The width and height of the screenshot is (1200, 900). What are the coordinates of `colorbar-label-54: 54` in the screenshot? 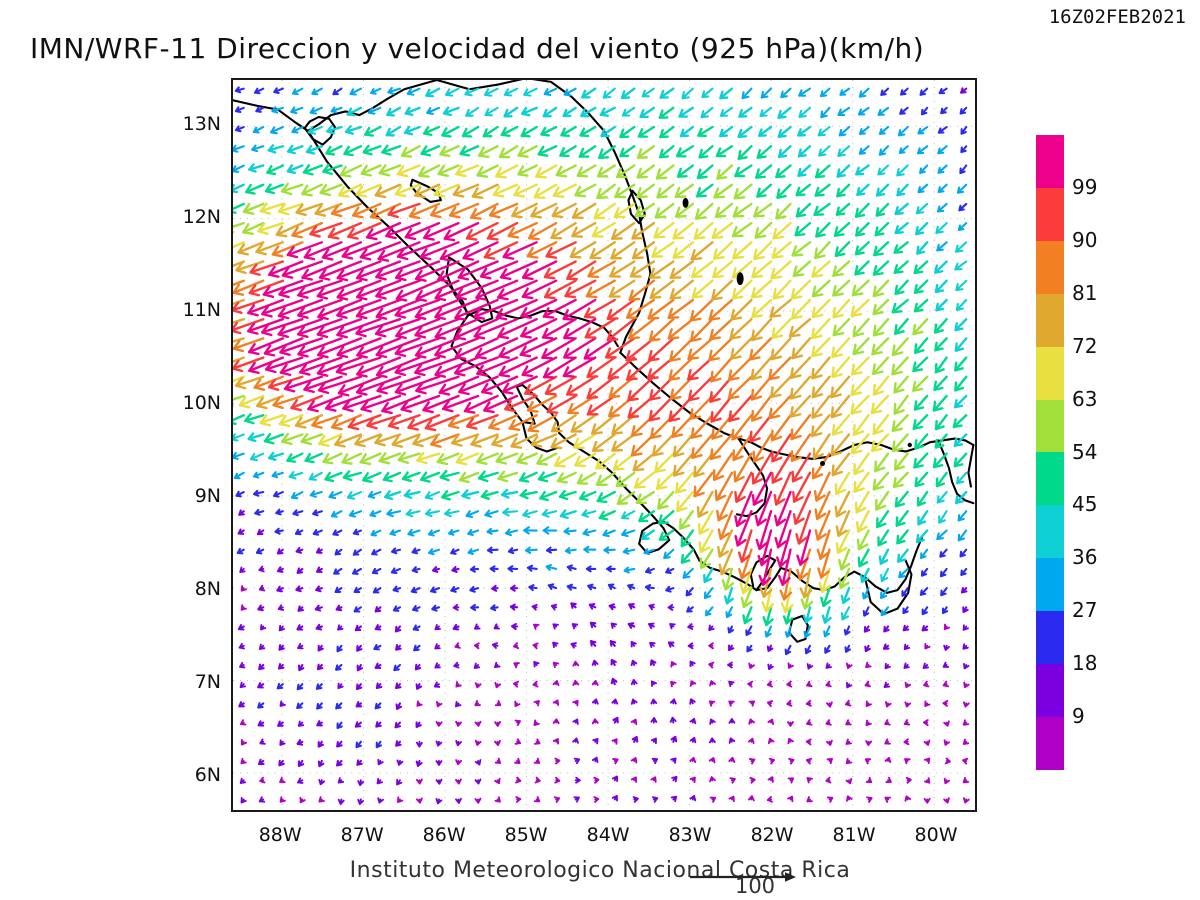 It's located at (1085, 451).